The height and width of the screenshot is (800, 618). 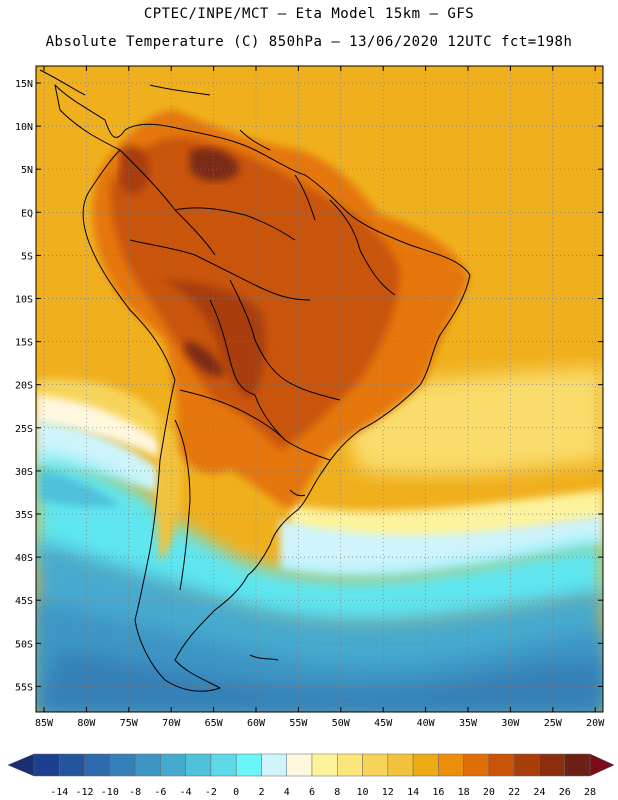 What do you see at coordinates (298, 723) in the screenshot?
I see `lon-label: 55W` at bounding box center [298, 723].